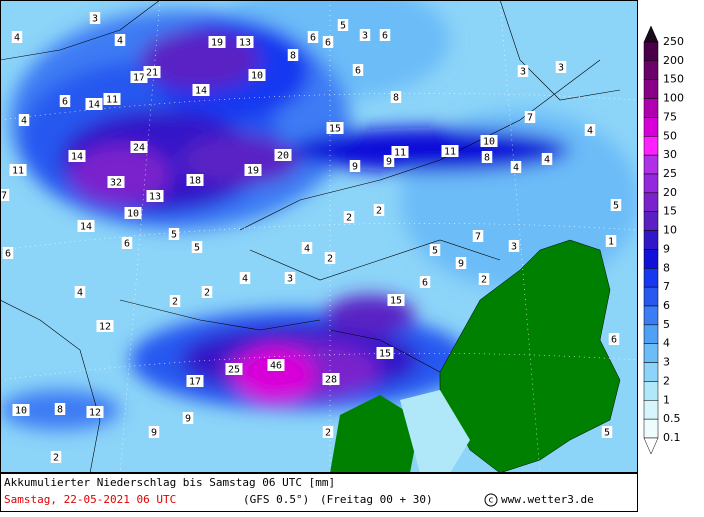 This screenshot has width=704, height=517. I want to click on colorbar-label: 5, so click(666, 324).